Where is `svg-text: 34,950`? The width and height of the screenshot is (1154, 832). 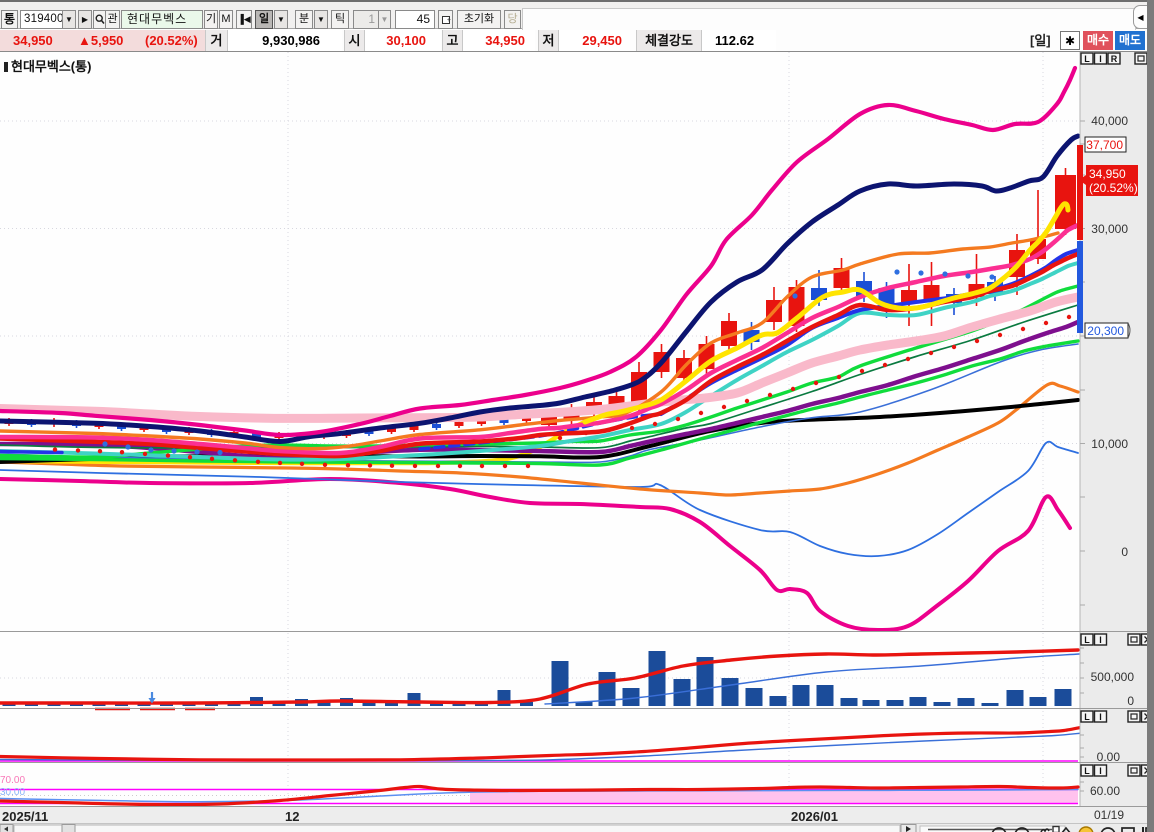
svg-text: 34,950 is located at coordinates (1107, 174).